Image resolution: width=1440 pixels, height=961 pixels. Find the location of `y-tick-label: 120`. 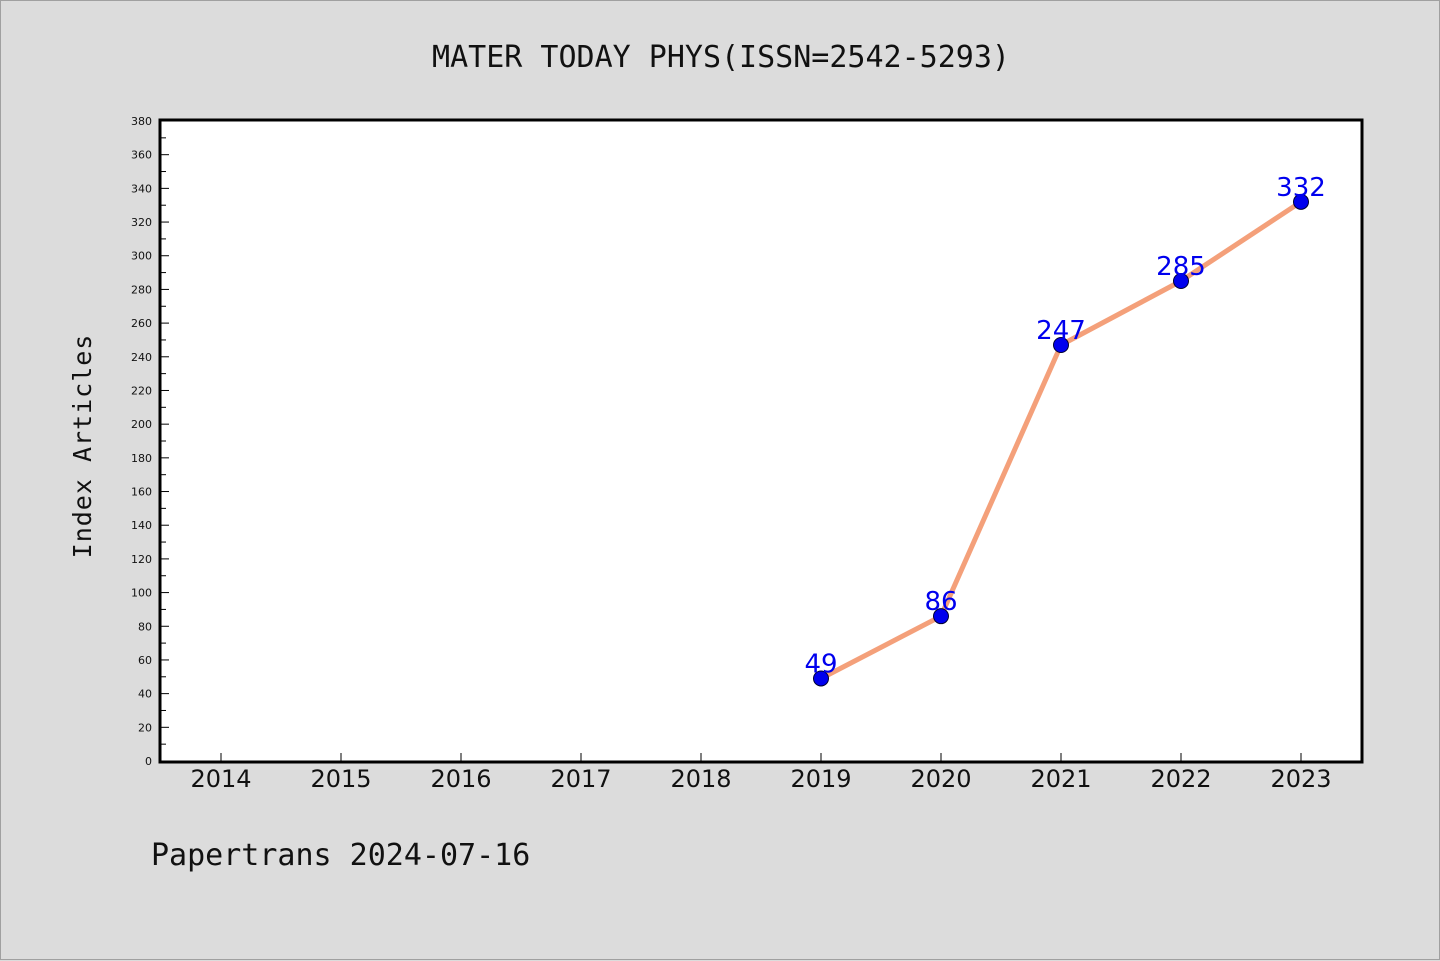

y-tick-label: 120 is located at coordinates (141, 559).